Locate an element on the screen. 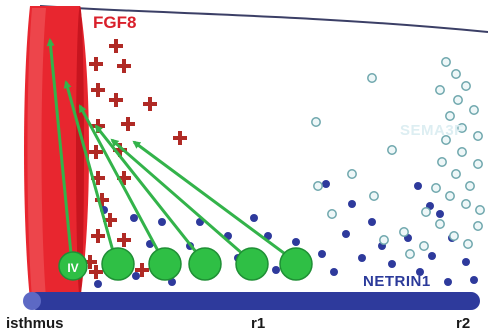 This screenshot has width=488, height=336. neuron-iv-label: IV is located at coordinates (73, 268).